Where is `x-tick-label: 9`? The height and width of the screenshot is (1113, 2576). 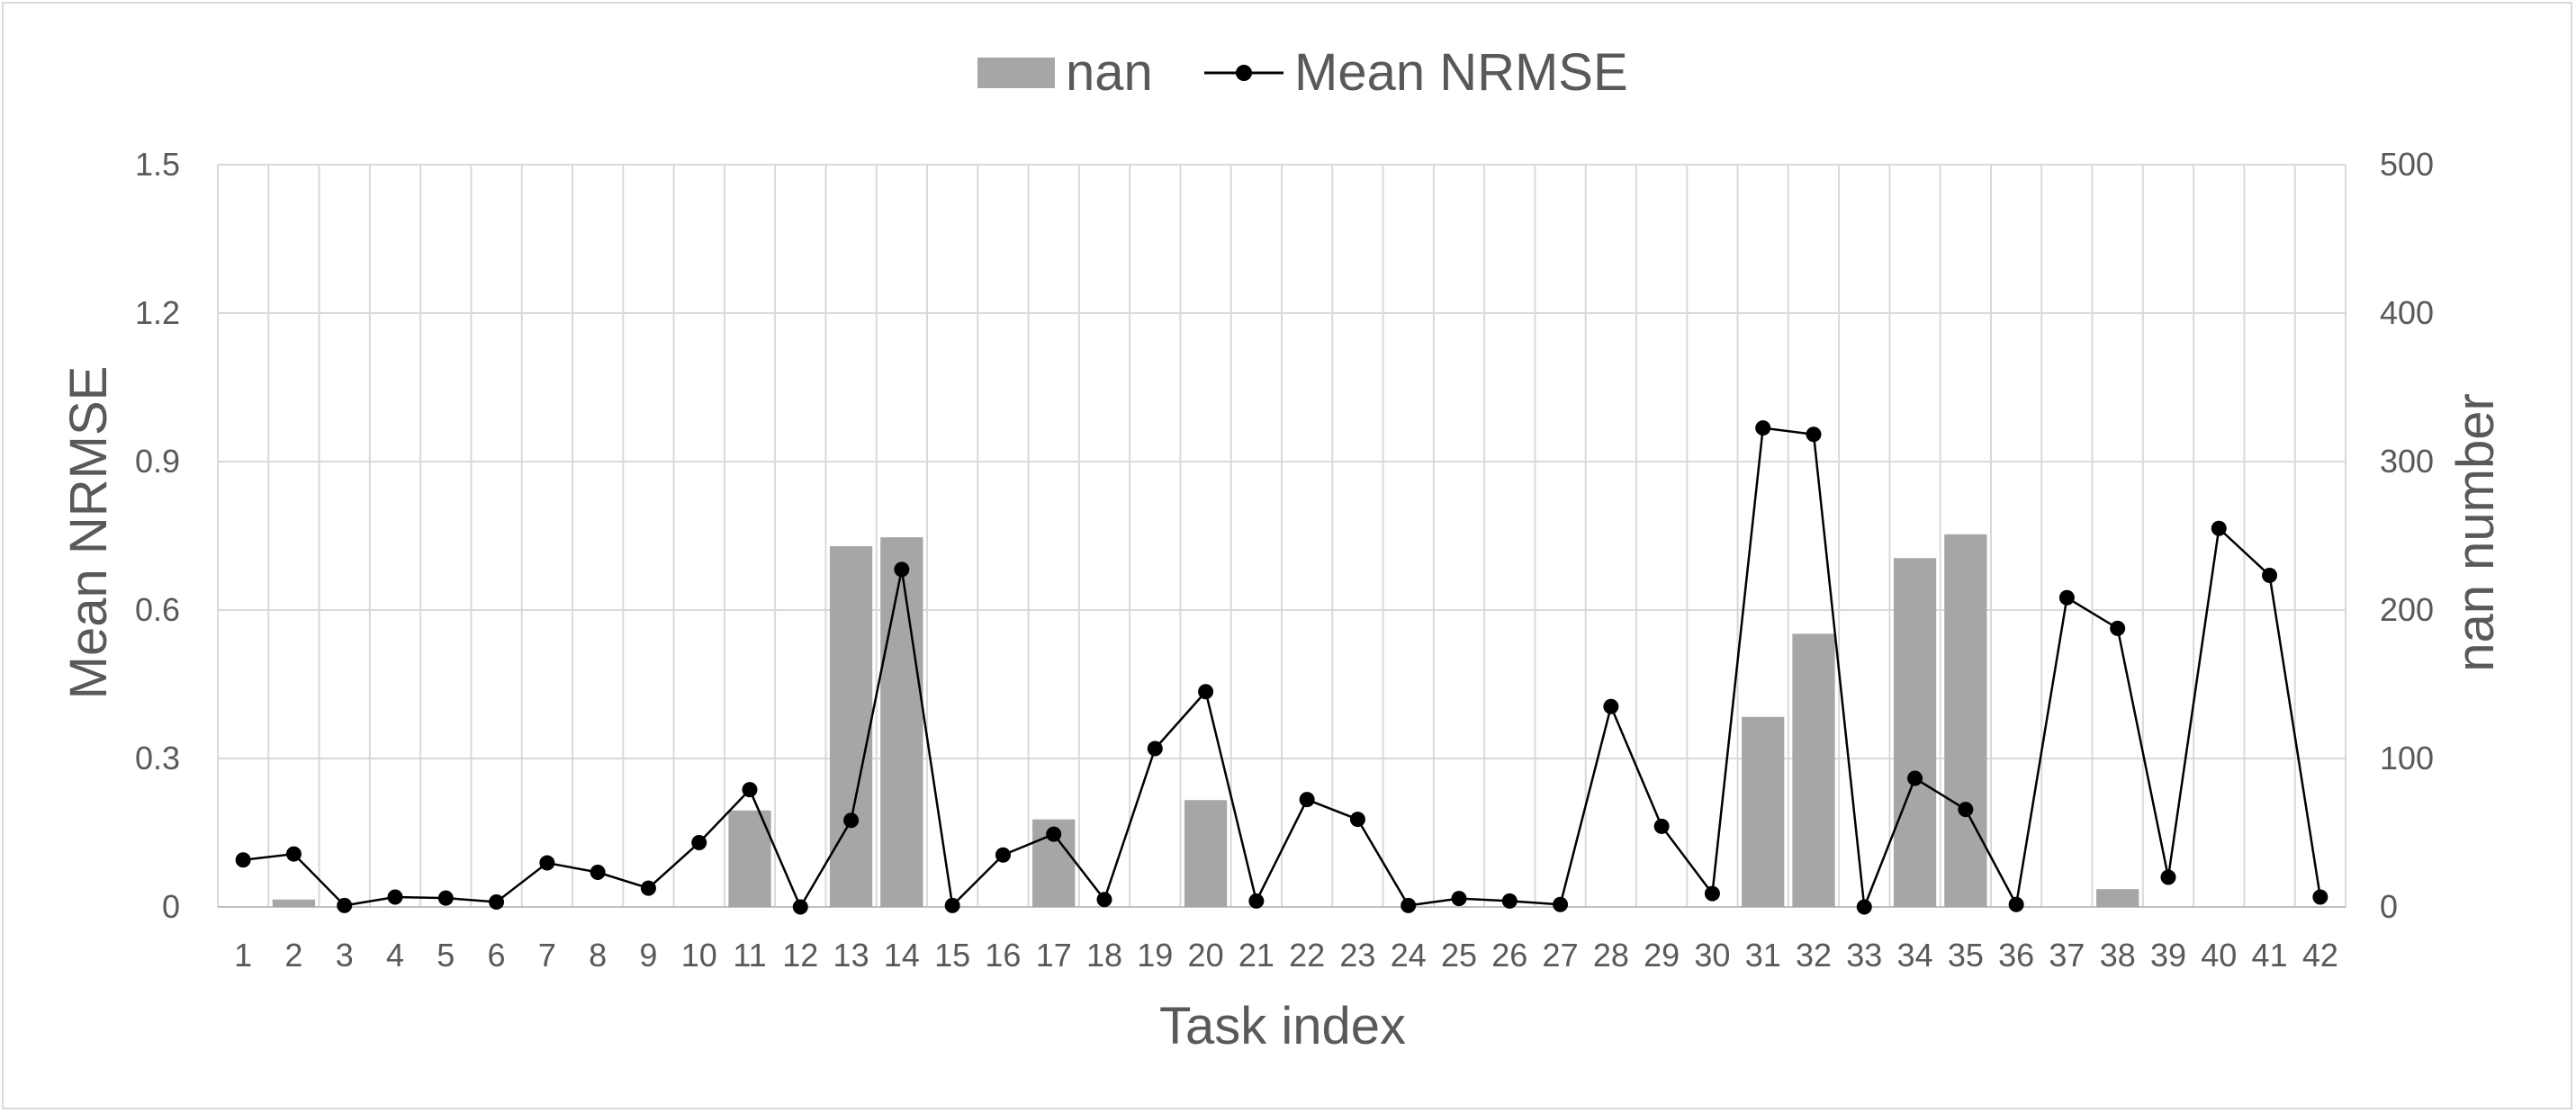
x-tick-label: 9 is located at coordinates (648, 955).